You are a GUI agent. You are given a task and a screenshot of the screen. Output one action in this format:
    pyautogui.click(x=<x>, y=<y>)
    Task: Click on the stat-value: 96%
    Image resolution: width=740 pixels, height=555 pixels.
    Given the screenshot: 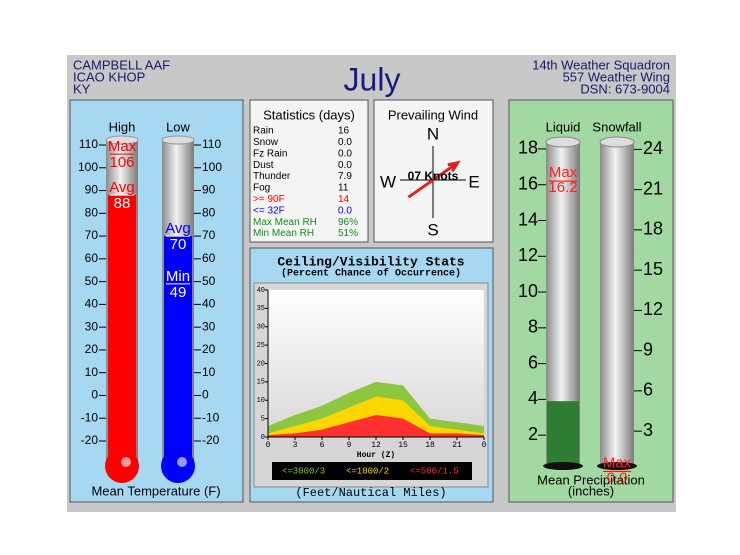 What is the action you would take?
    pyautogui.click(x=348, y=222)
    